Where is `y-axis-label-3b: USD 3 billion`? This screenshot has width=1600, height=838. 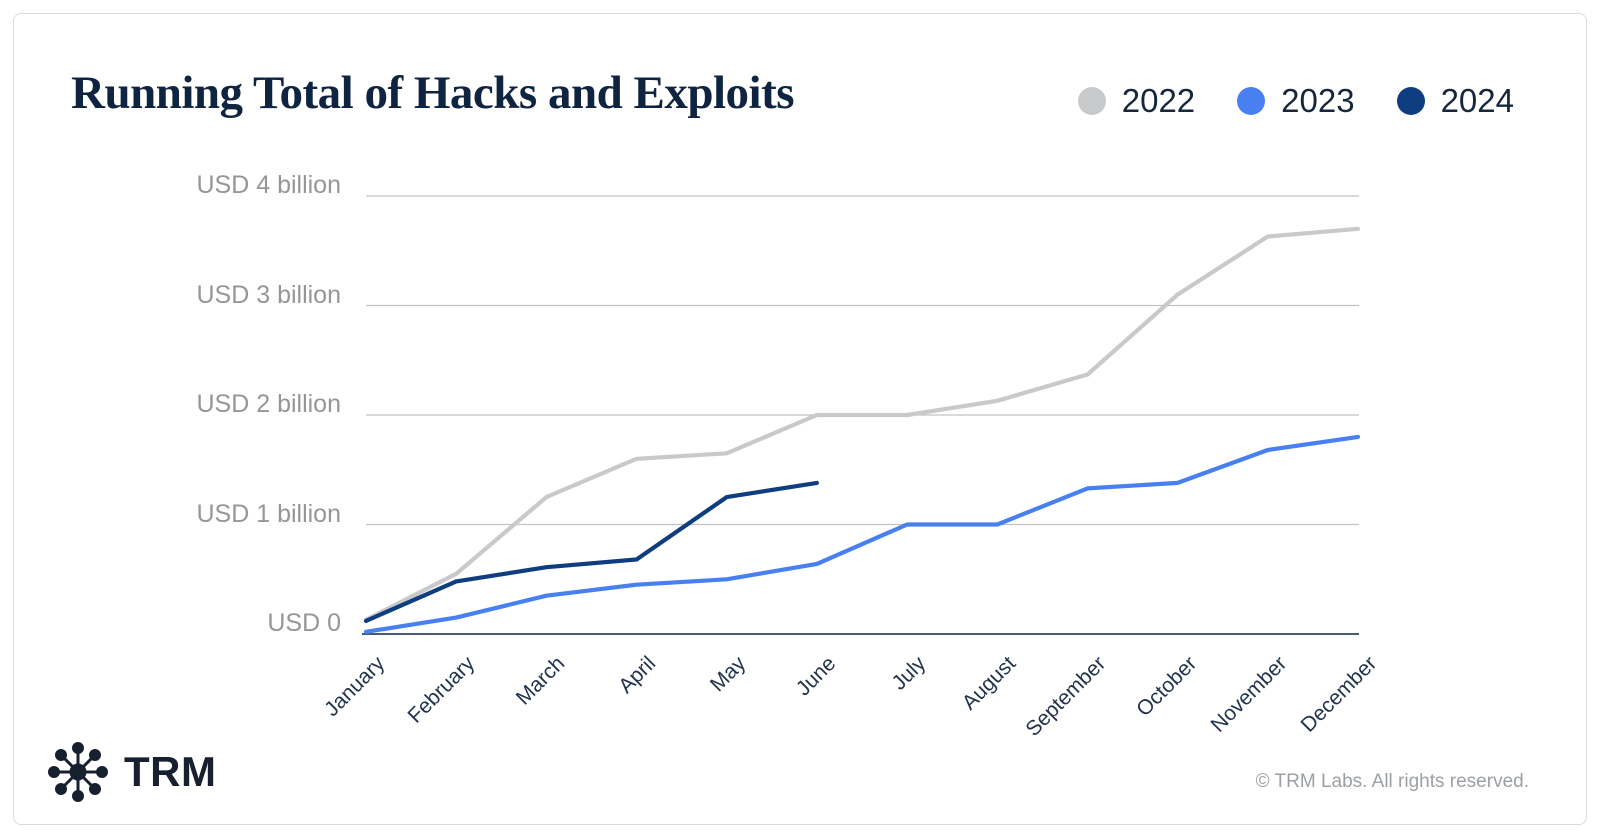
y-axis-label-3b: USD 3 billion is located at coordinates (268, 294).